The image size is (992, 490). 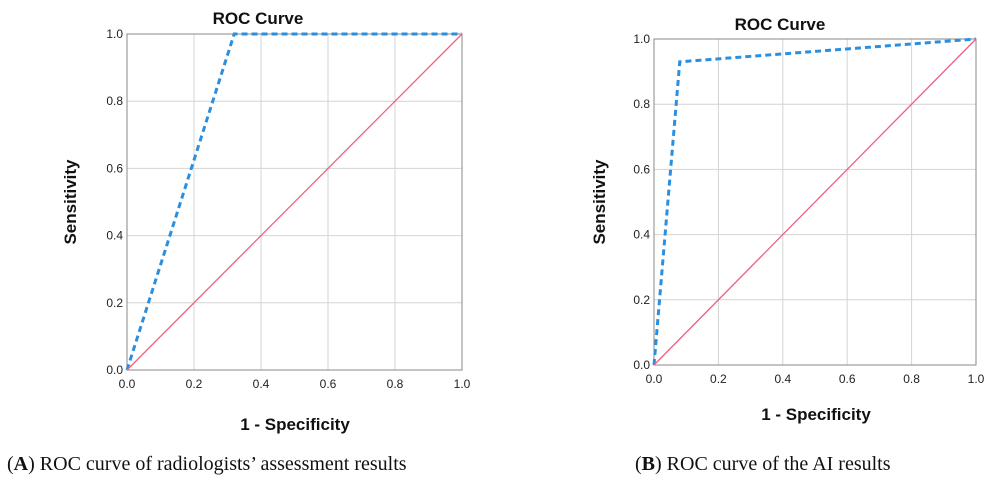 I want to click on caption-b-letter: B, so click(x=648, y=464).